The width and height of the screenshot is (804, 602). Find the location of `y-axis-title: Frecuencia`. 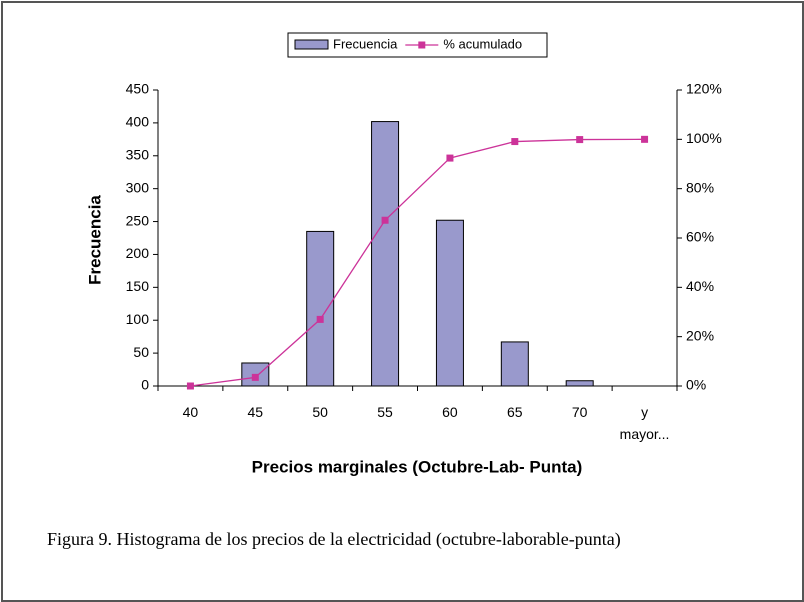

y-axis-title: Frecuencia is located at coordinates (94, 240).